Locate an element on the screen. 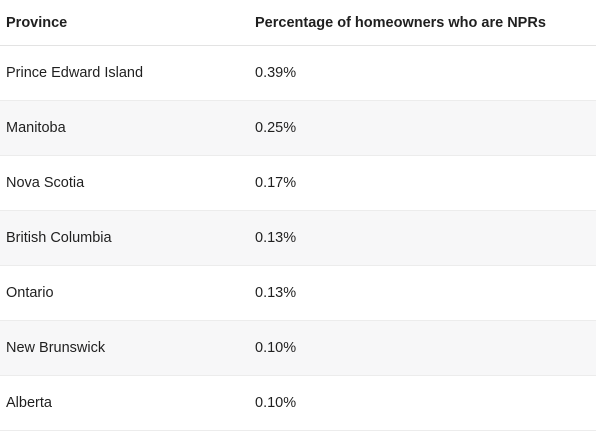  province-cell: Ontario is located at coordinates (124, 293).